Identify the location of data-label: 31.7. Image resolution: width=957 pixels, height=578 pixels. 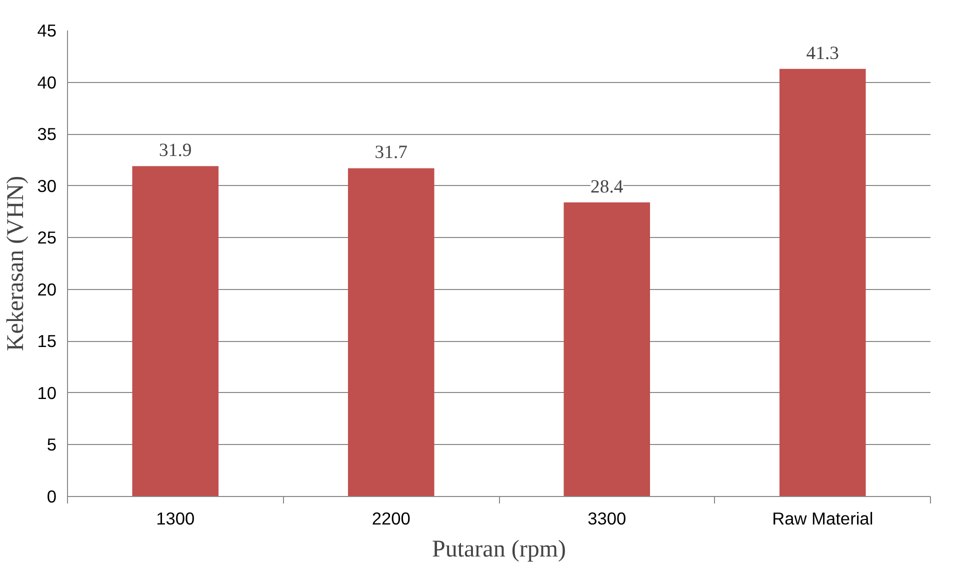
(391, 153).